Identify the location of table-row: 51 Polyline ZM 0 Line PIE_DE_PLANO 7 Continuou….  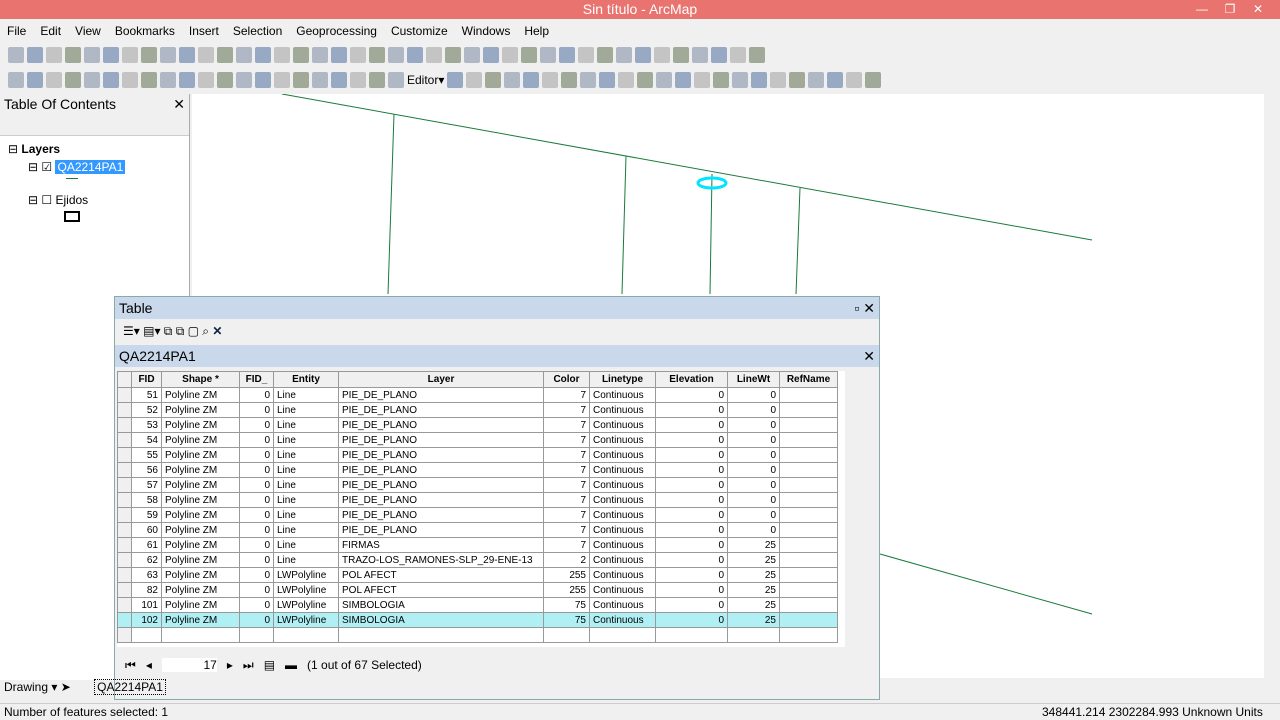
(477, 395).